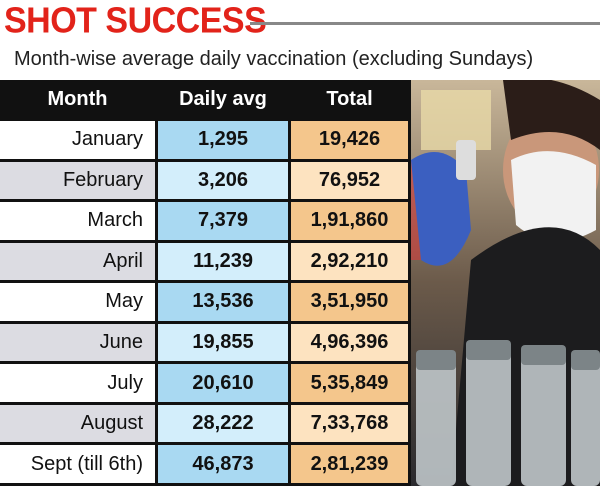 Image resolution: width=600 pixels, height=486 pixels. Describe the element at coordinates (77, 180) in the screenshot. I see `month-cell: February` at that location.